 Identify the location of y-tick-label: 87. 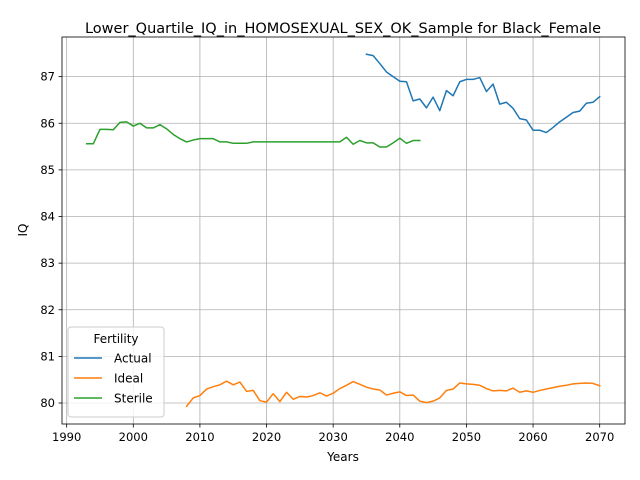
(47, 77).